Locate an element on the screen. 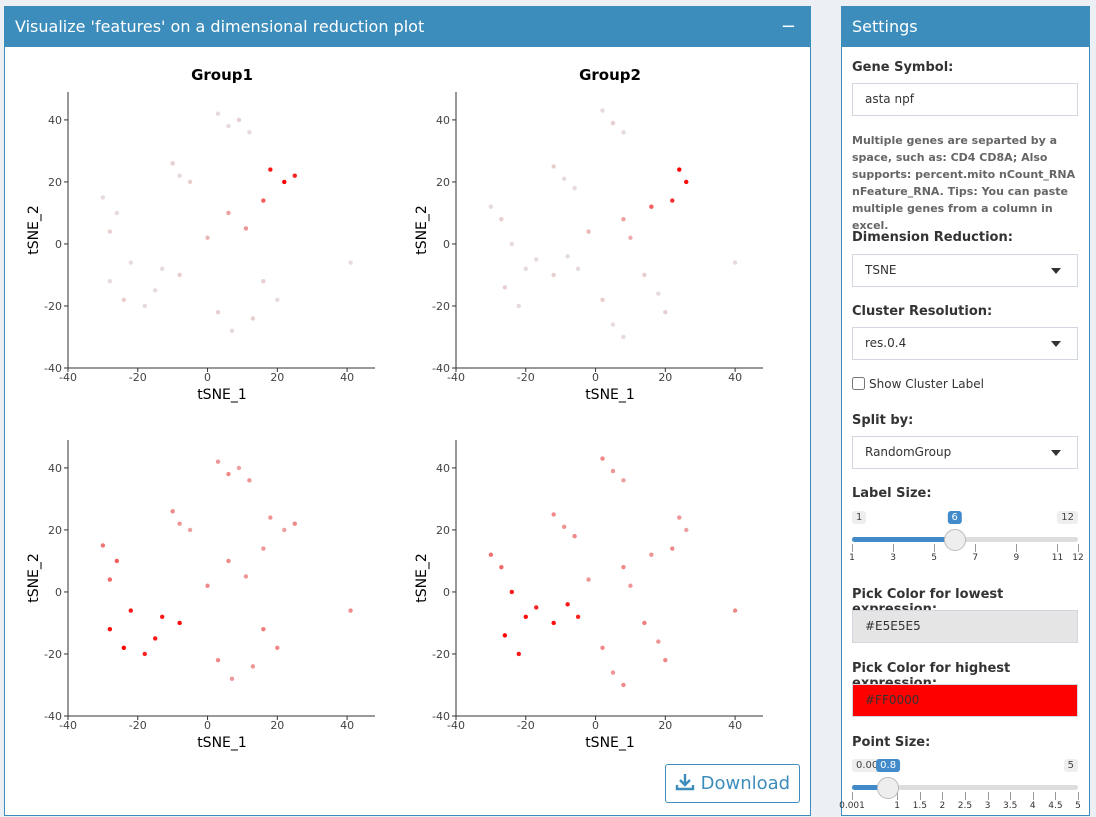 Image resolution: width=1096 pixels, height=817 pixels. slider-tick-label: 4.5 is located at coordinates (1055, 806).